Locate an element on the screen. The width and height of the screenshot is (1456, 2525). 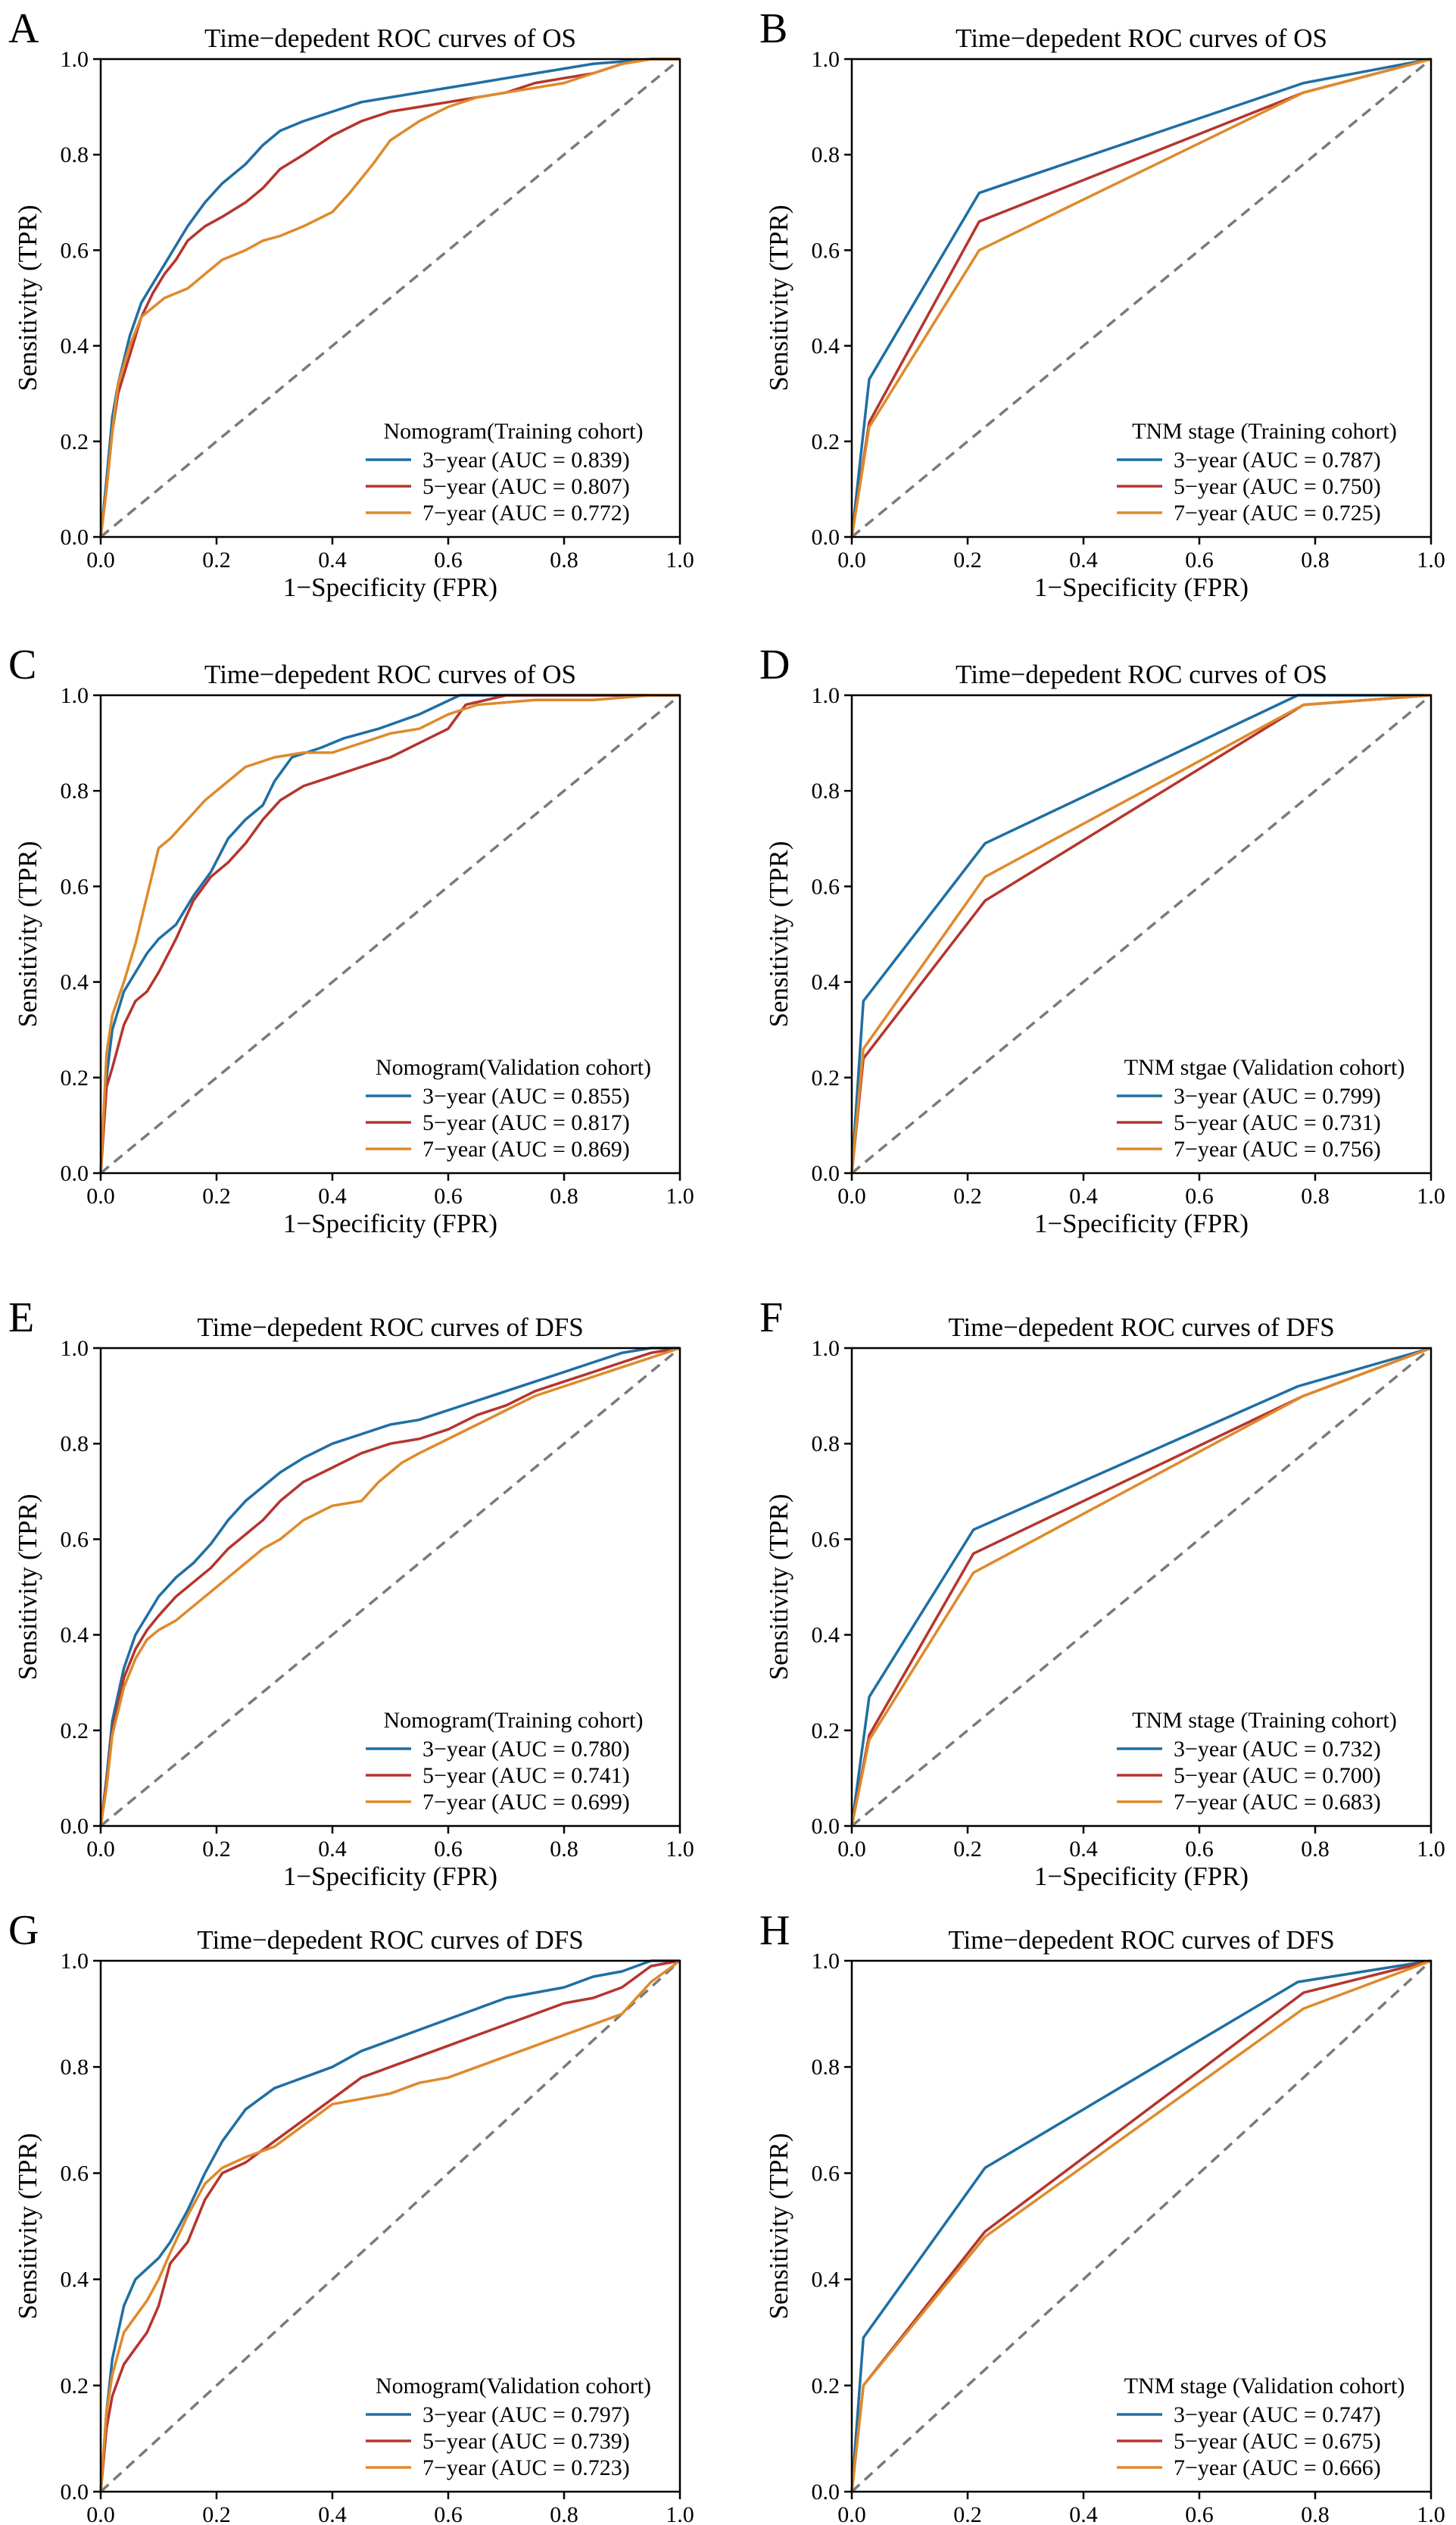
legend-label-y3: 3−year (AUC = 0.855) is located at coordinates (526, 1096).